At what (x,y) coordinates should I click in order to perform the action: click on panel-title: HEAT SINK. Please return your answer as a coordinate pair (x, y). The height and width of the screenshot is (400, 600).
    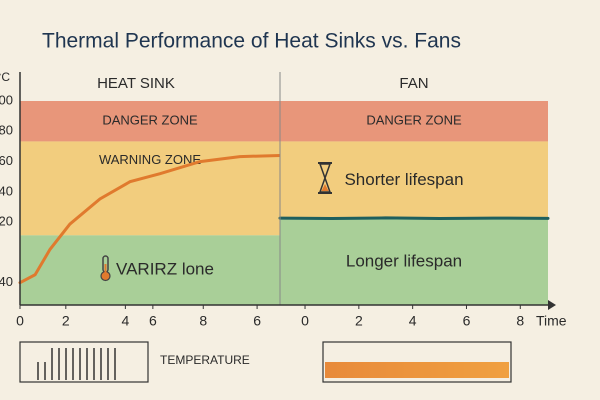
    Looking at the image, I should click on (136, 83).